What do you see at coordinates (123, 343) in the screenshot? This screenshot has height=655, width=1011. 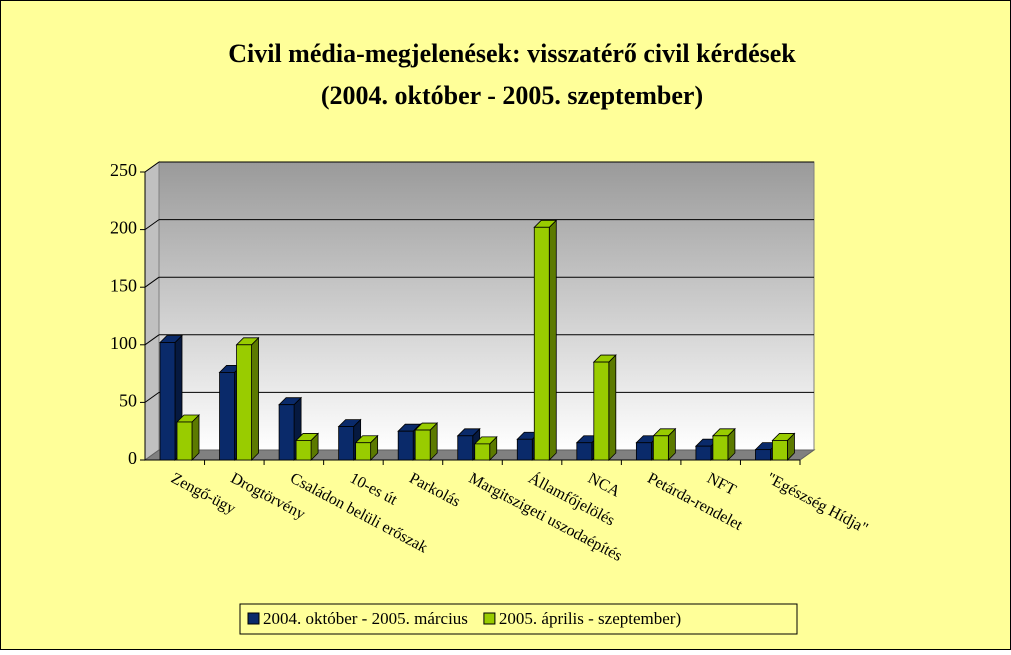 I see `y-tick-label: 100` at bounding box center [123, 343].